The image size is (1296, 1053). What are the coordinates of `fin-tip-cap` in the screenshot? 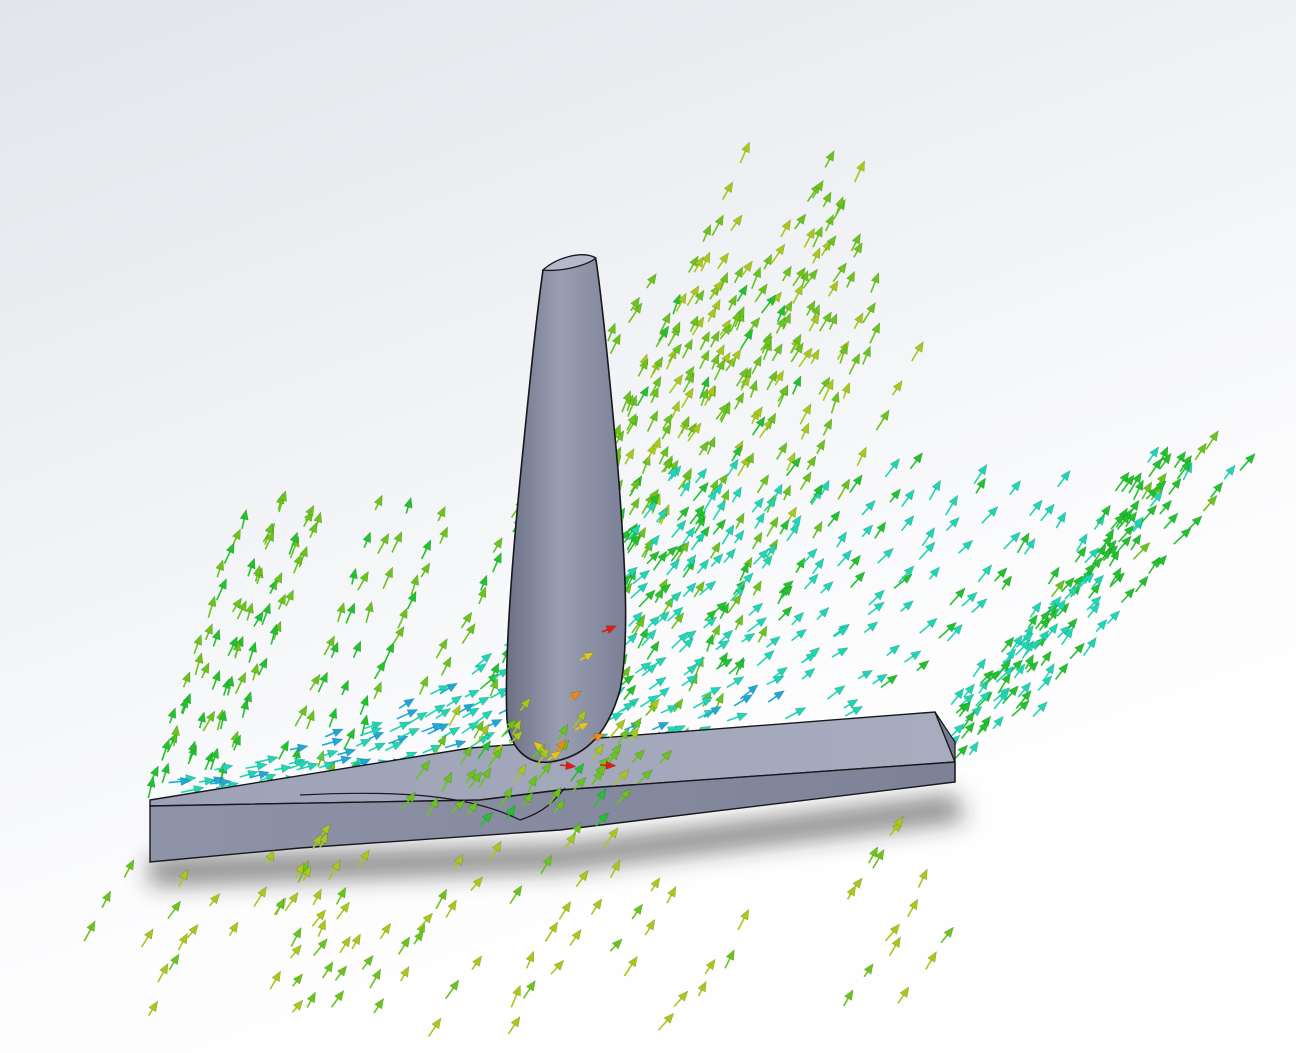 It's located at (569, 263).